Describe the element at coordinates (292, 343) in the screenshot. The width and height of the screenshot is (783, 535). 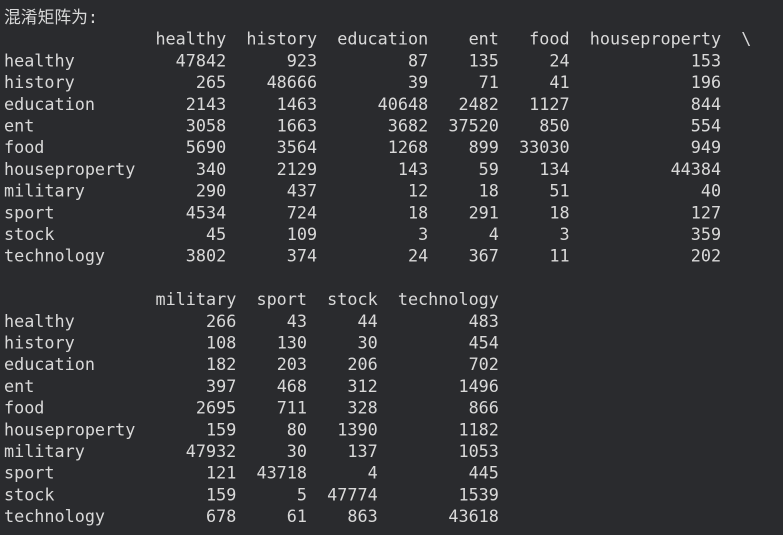
I see `cell-value: 130` at that location.